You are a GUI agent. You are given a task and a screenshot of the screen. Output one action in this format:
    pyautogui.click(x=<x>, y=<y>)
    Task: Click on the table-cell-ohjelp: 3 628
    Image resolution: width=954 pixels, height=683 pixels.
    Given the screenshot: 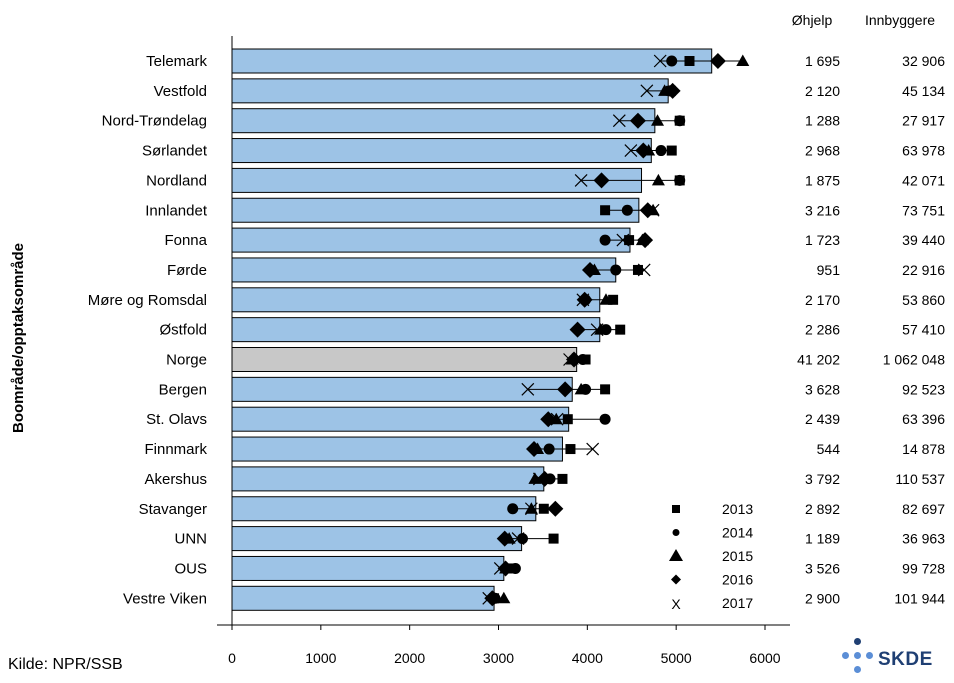 What is the action you would take?
    pyautogui.click(x=822, y=389)
    